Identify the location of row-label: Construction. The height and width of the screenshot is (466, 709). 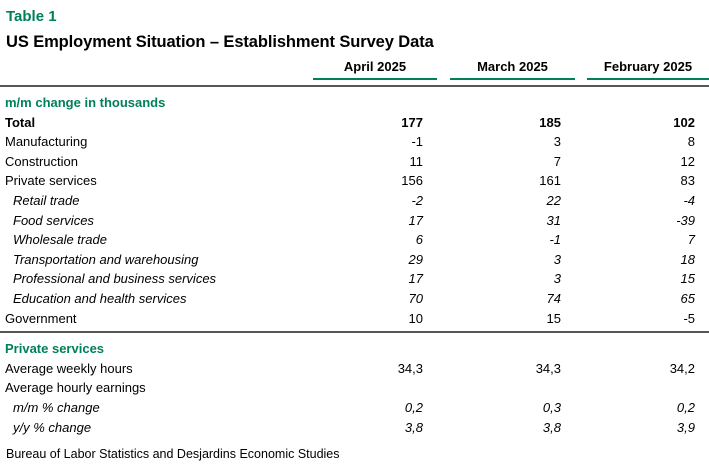
(41, 161).